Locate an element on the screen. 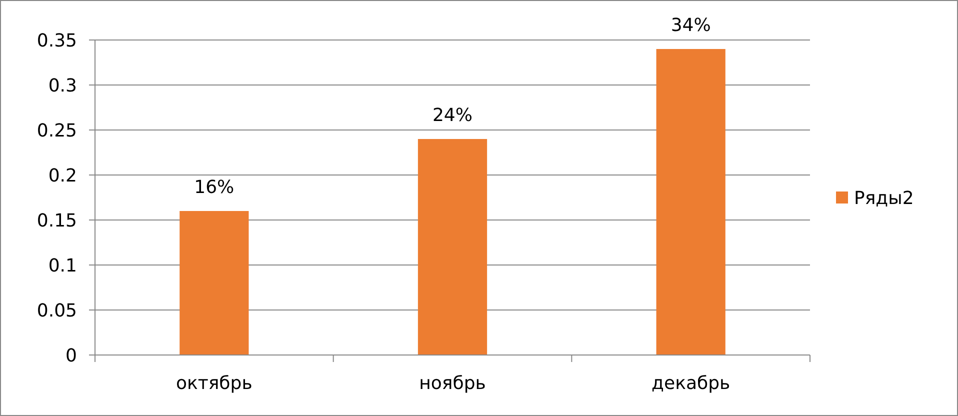 This screenshot has height=416, width=958. y-tick-label: 0.25 is located at coordinates (56, 131).